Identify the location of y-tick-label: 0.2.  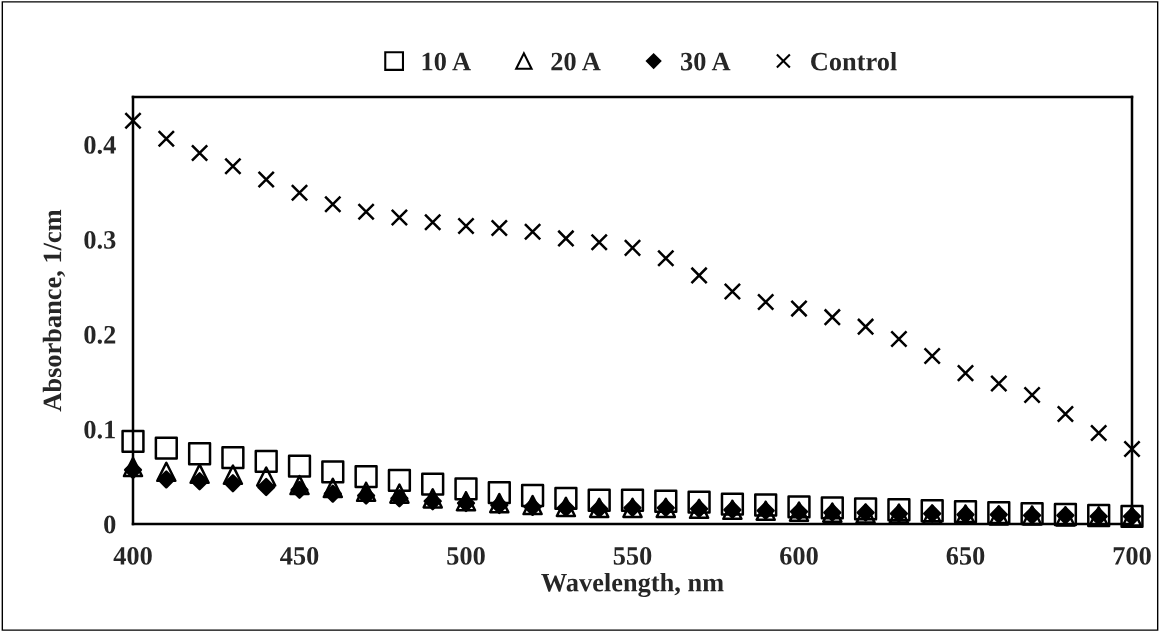
(100, 334).